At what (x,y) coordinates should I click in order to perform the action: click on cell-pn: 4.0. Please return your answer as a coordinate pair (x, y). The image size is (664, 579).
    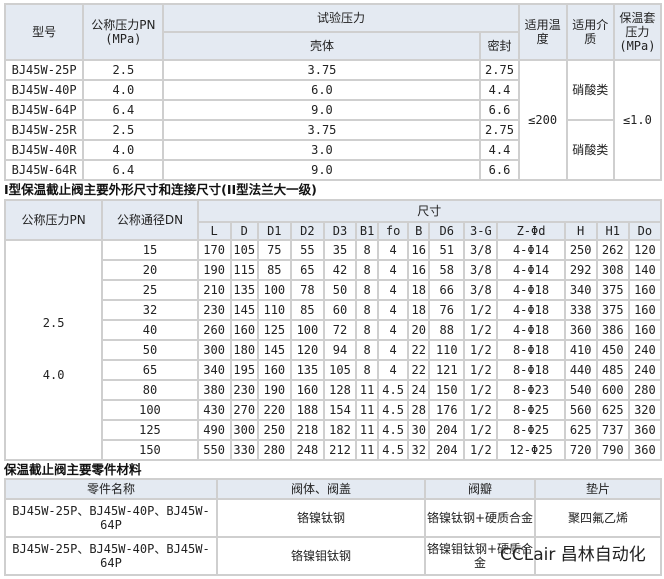
    Looking at the image, I should click on (123, 90).